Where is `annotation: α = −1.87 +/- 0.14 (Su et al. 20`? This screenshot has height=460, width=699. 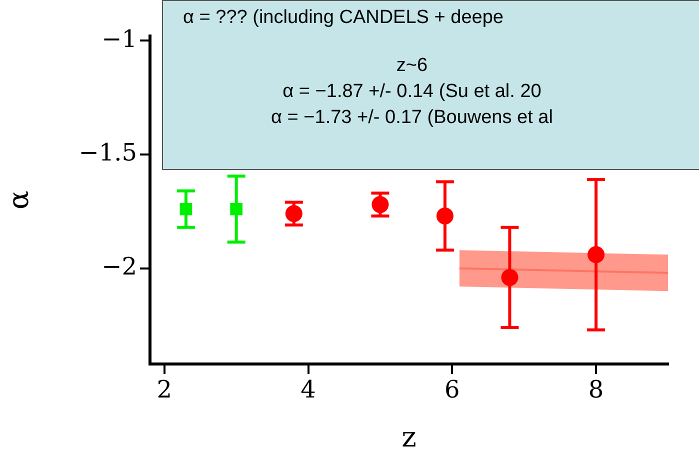 annotation: α = −1.87 +/- 0.14 (Su et al. 20 is located at coordinates (412, 92).